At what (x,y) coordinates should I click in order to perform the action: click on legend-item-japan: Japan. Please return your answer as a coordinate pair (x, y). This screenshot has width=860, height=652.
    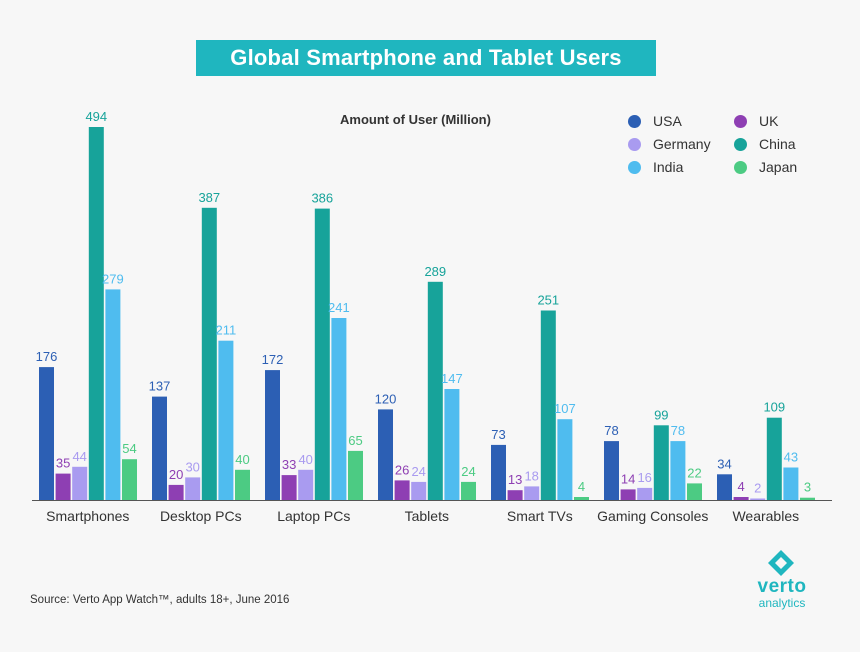
    Looking at the image, I should click on (765, 167).